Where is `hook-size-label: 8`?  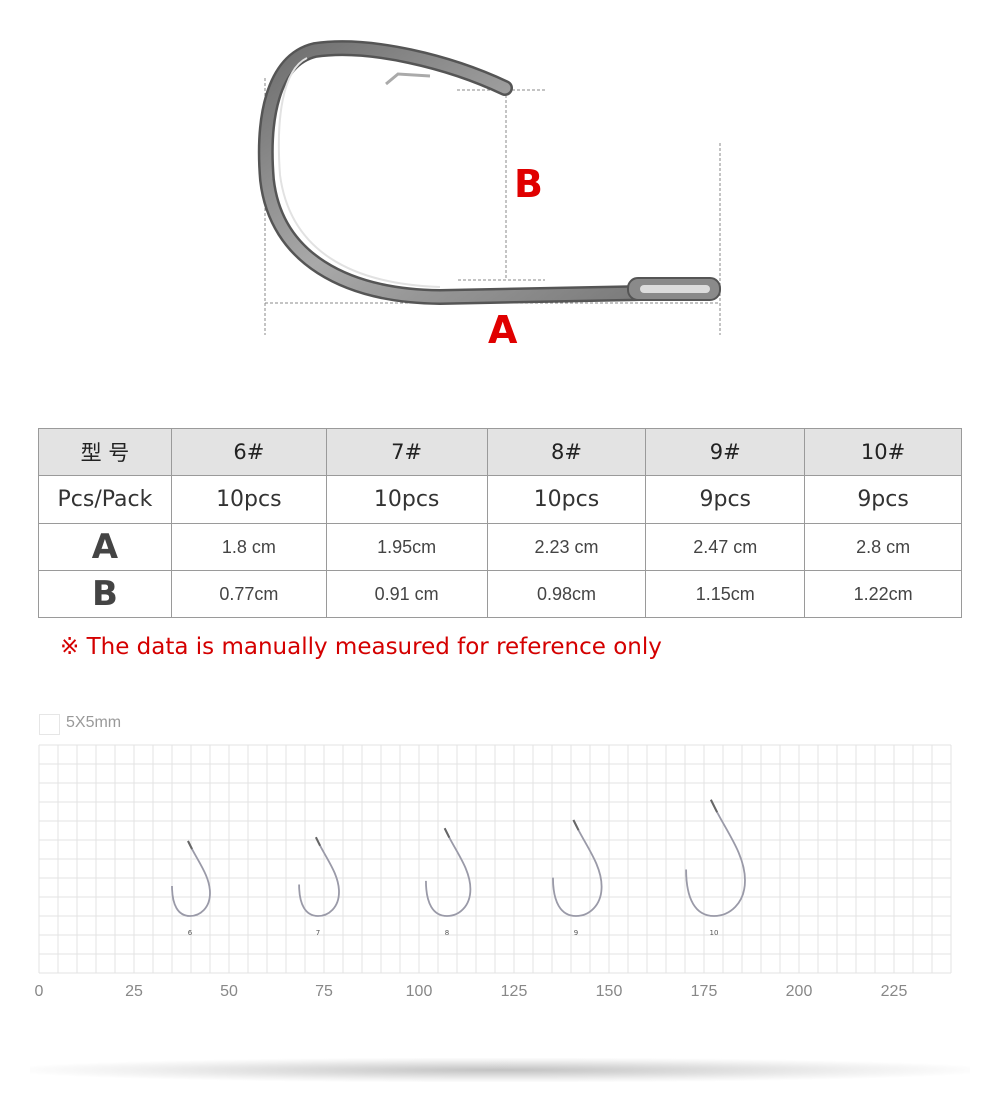 hook-size-label: 8 is located at coordinates (447, 933).